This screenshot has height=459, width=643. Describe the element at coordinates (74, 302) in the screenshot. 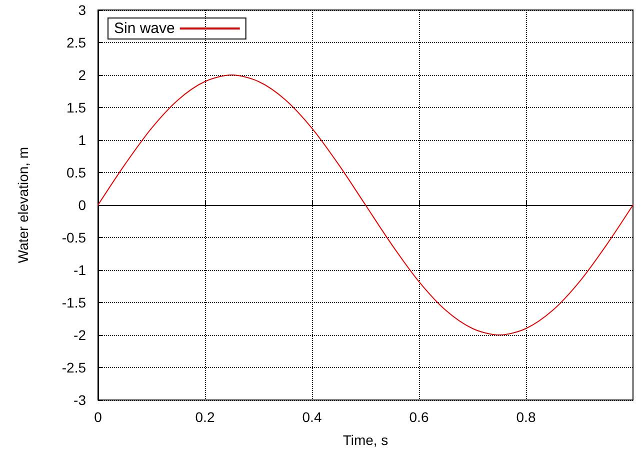

I see `y-tick-label: -1.5` at that location.